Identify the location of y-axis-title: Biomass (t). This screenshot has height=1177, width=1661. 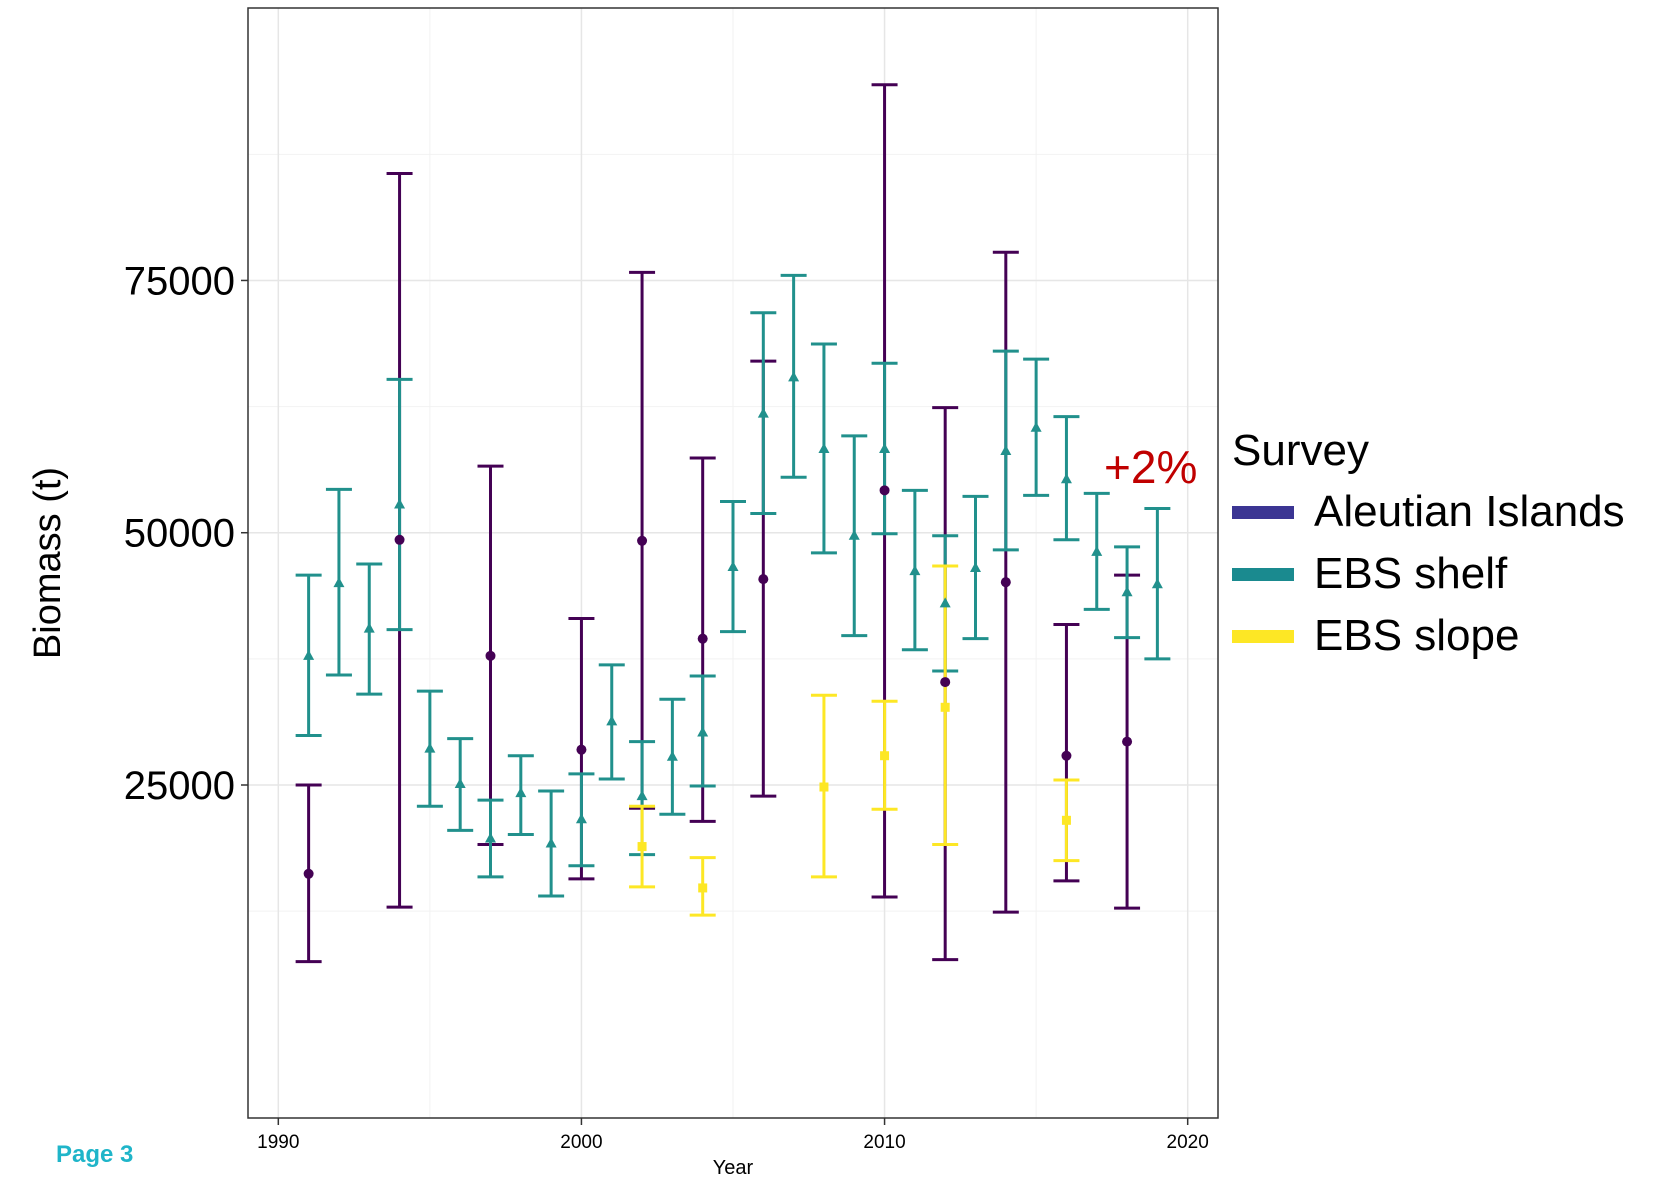
(48, 563).